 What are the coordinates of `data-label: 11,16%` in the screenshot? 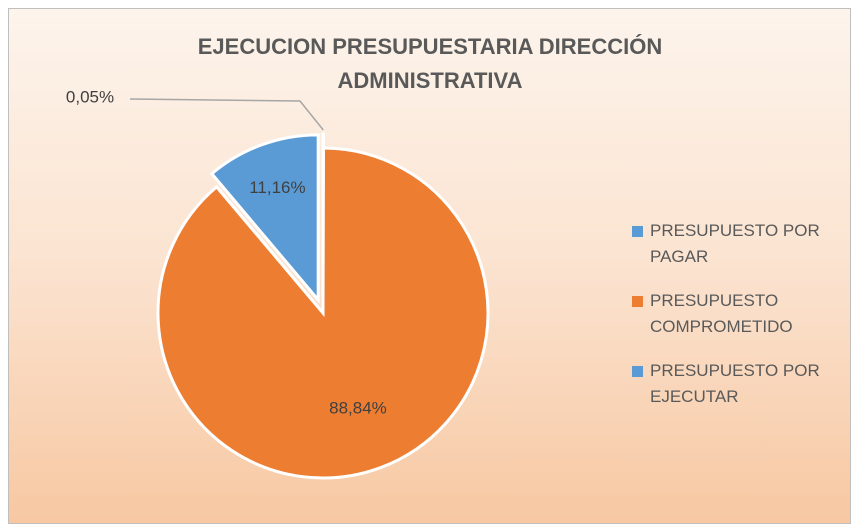 It's located at (277, 187).